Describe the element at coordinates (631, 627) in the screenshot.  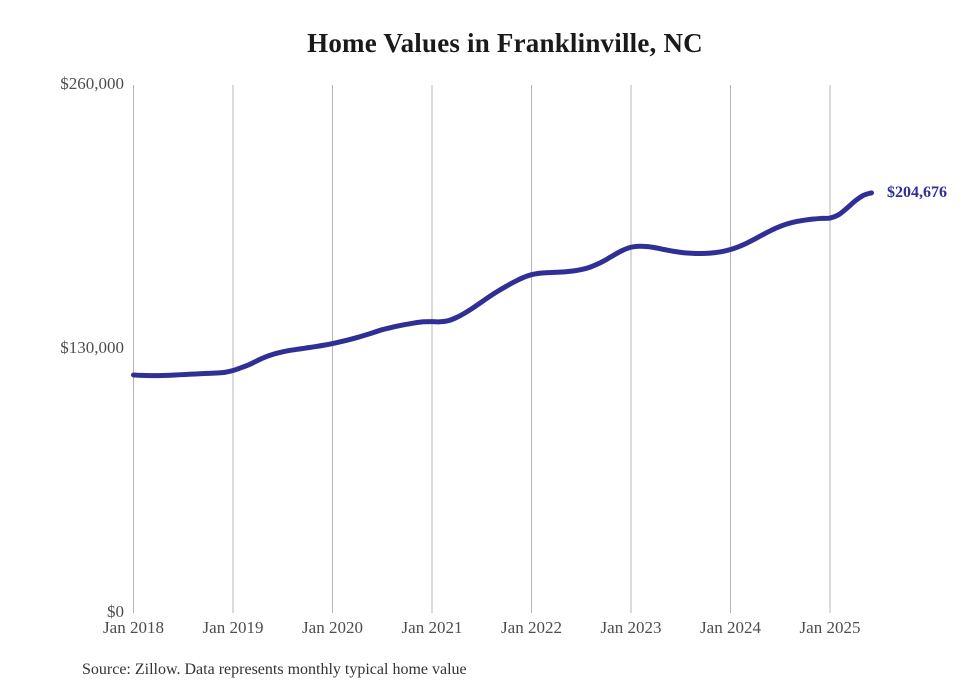
I see `x-tick-label-jan-2023: Jan 2023` at that location.